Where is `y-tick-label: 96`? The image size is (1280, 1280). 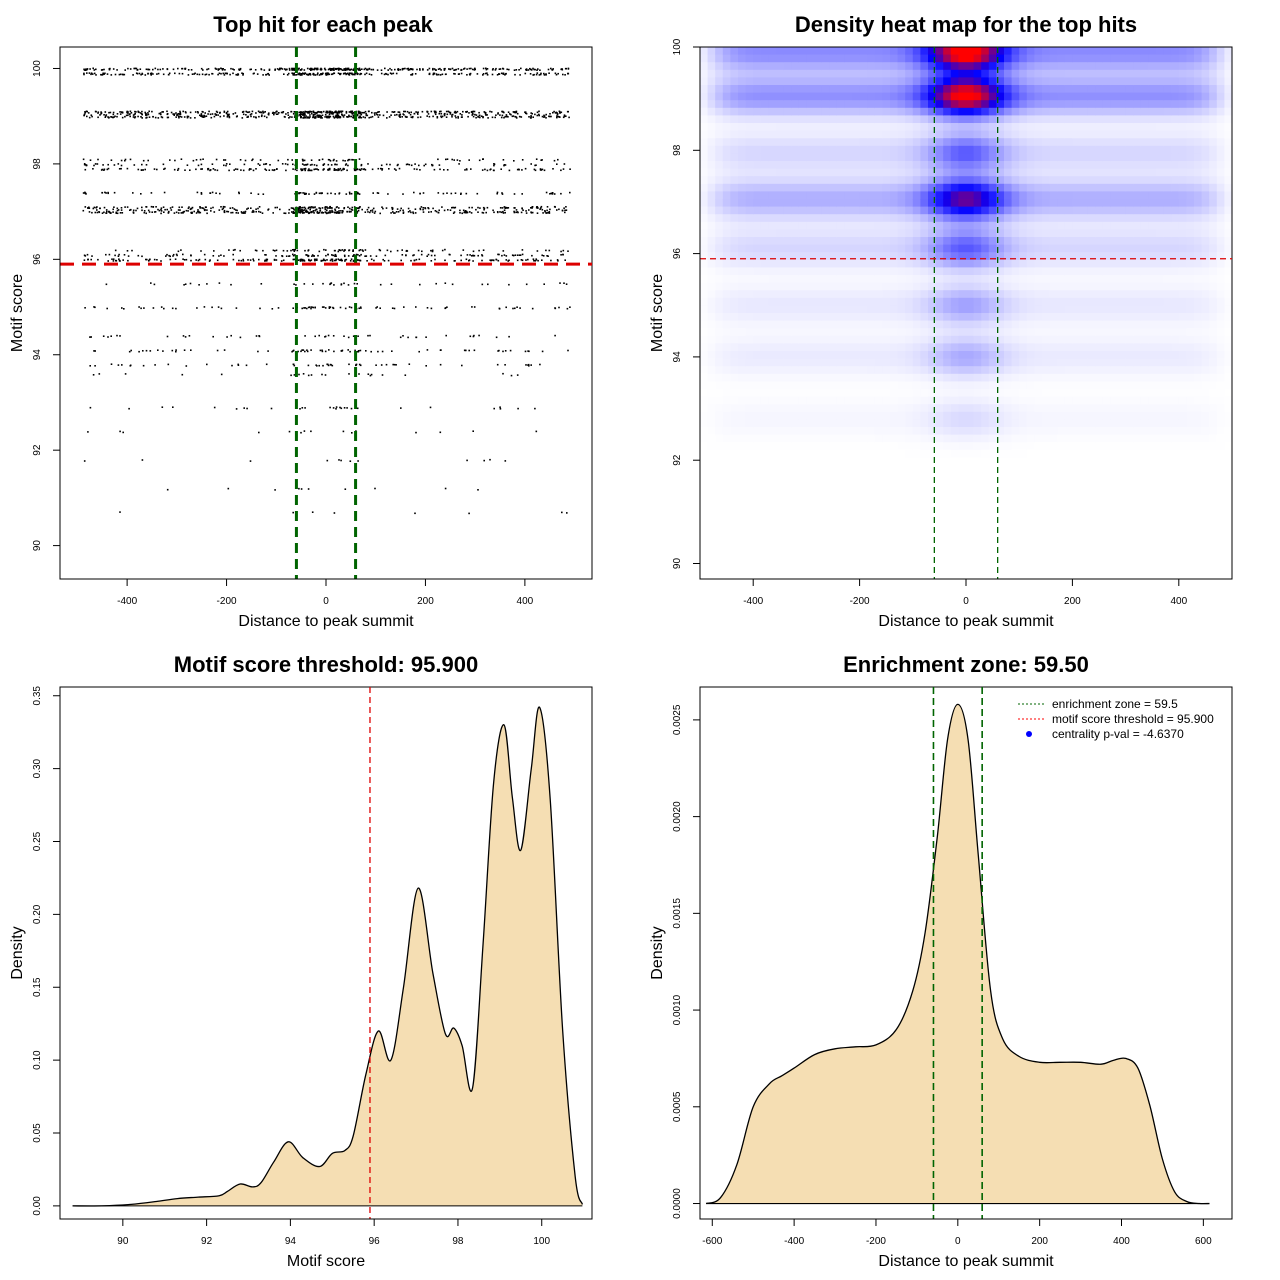
y-tick-label: 96 is located at coordinates (37, 259).